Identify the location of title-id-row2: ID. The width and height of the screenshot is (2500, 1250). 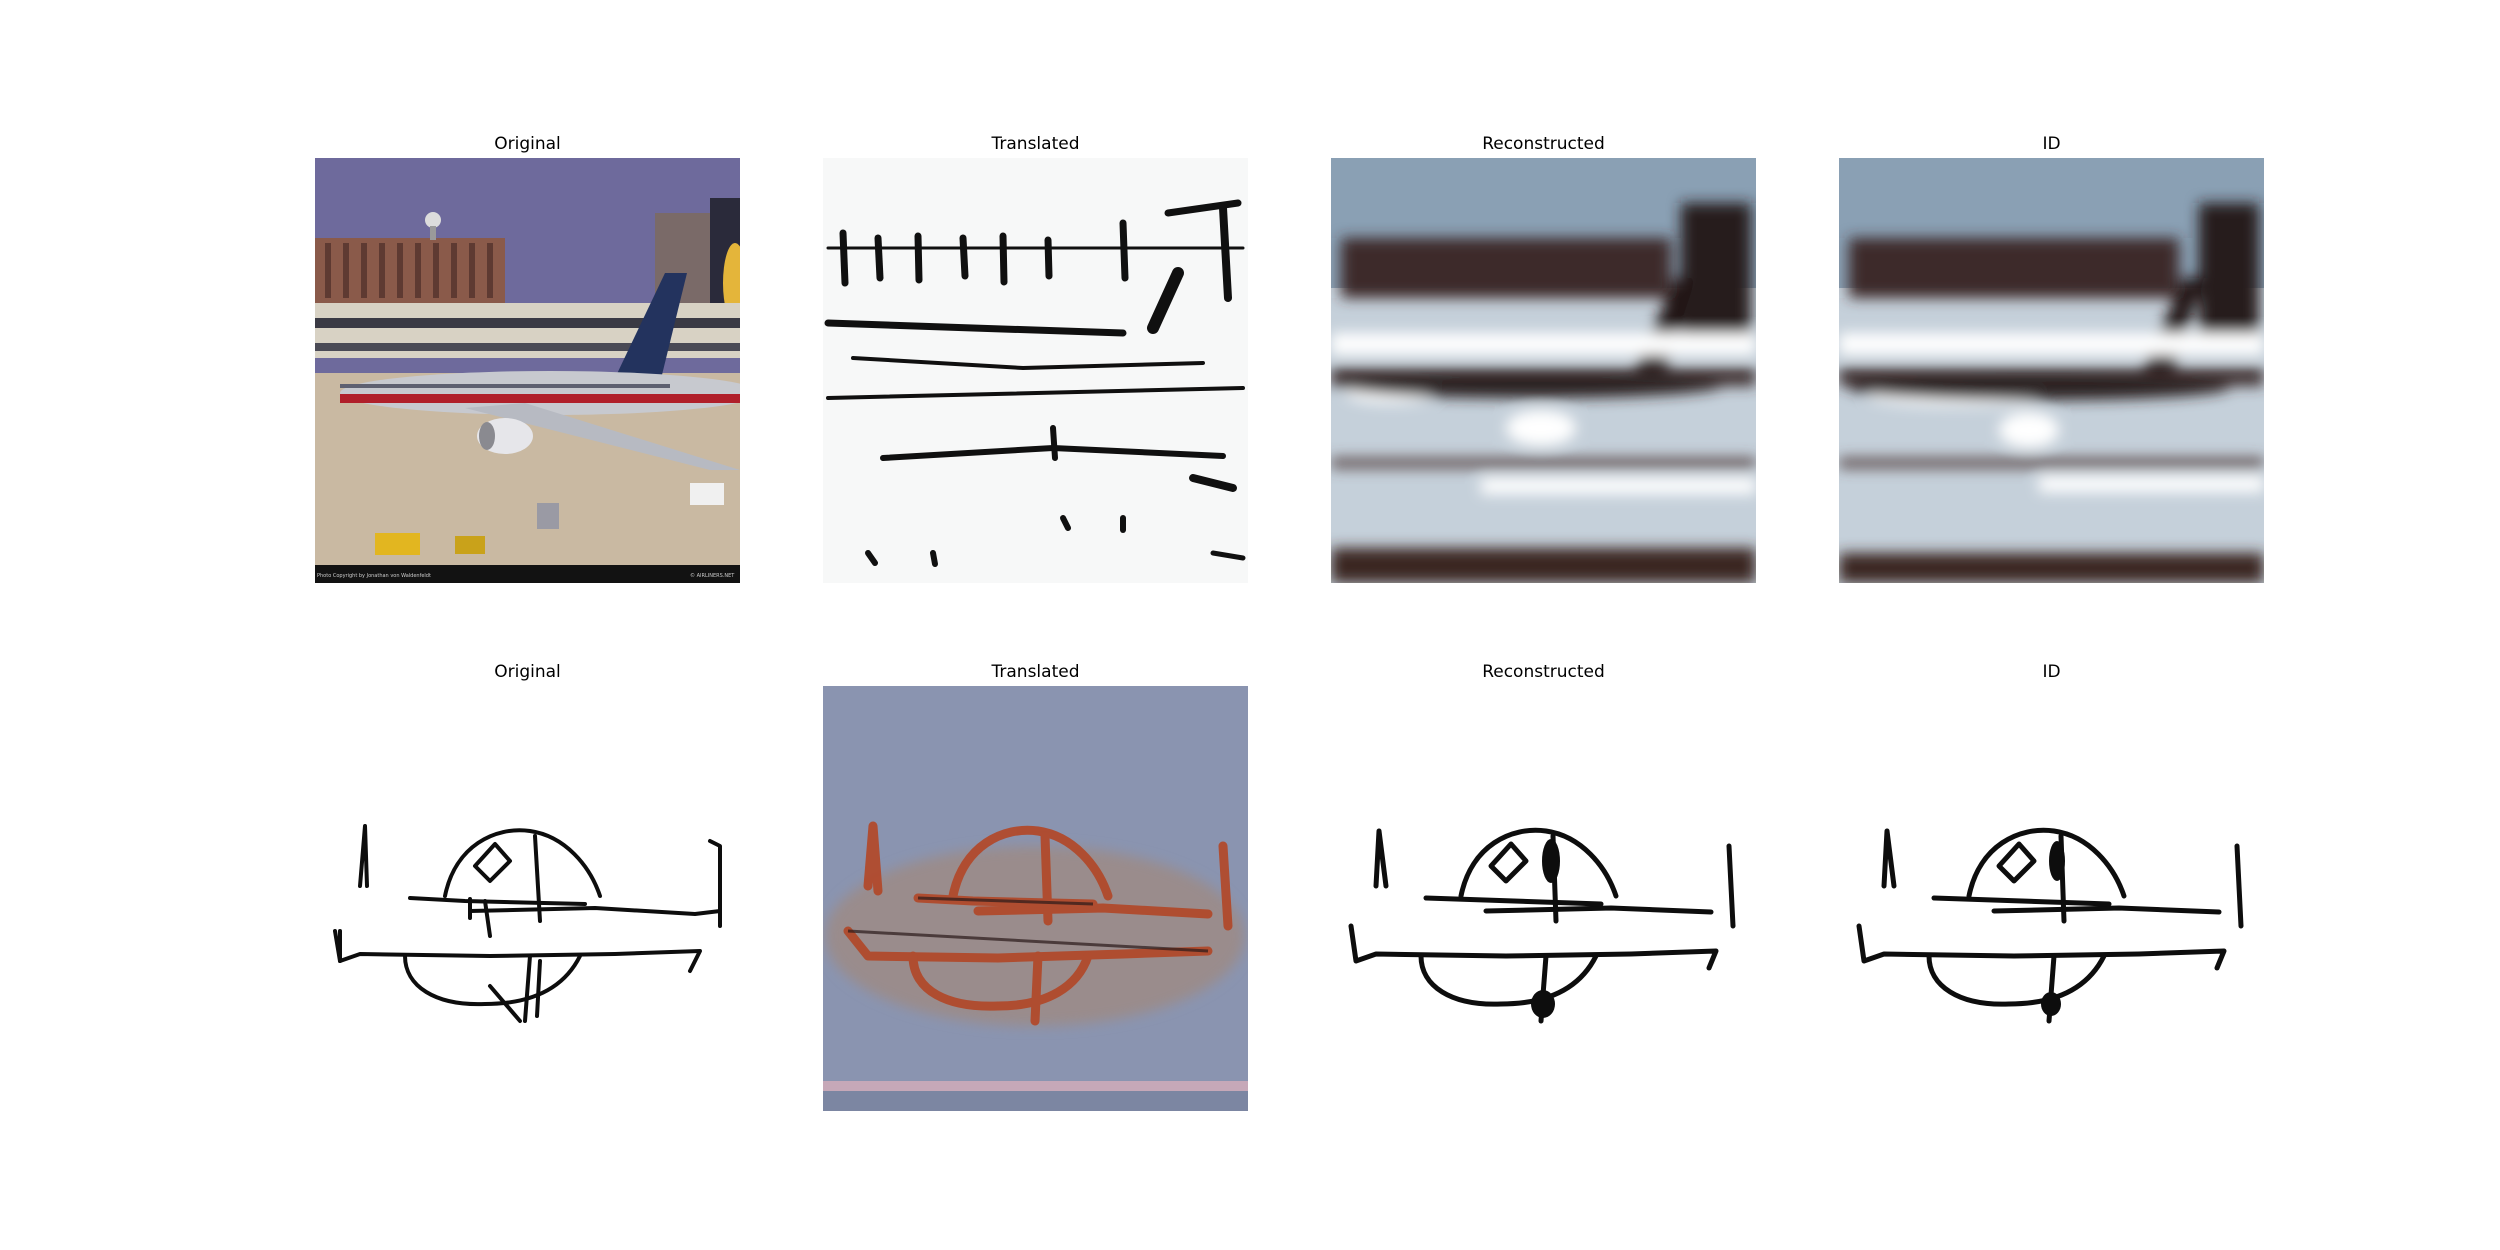
(2051, 672).